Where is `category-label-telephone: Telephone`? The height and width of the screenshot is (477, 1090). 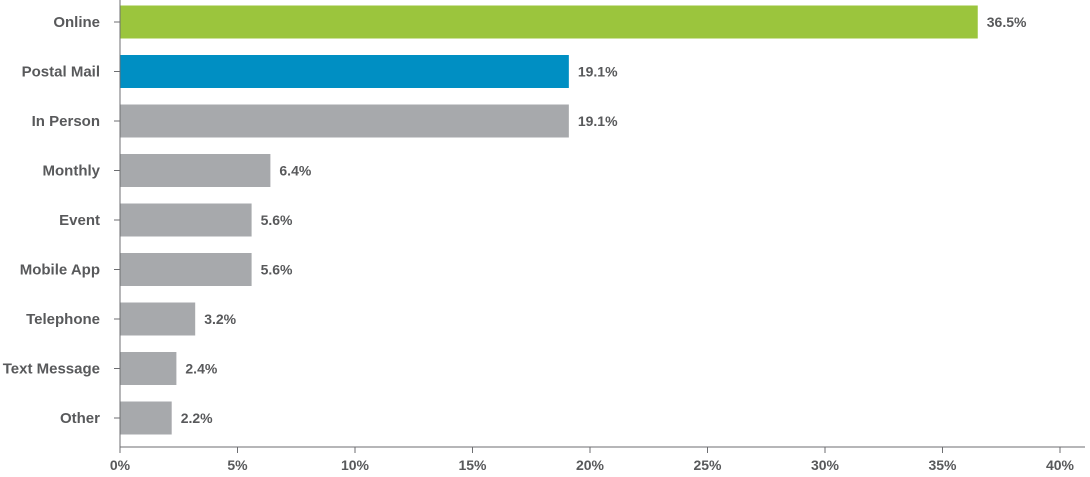
category-label-telephone: Telephone is located at coordinates (63, 319).